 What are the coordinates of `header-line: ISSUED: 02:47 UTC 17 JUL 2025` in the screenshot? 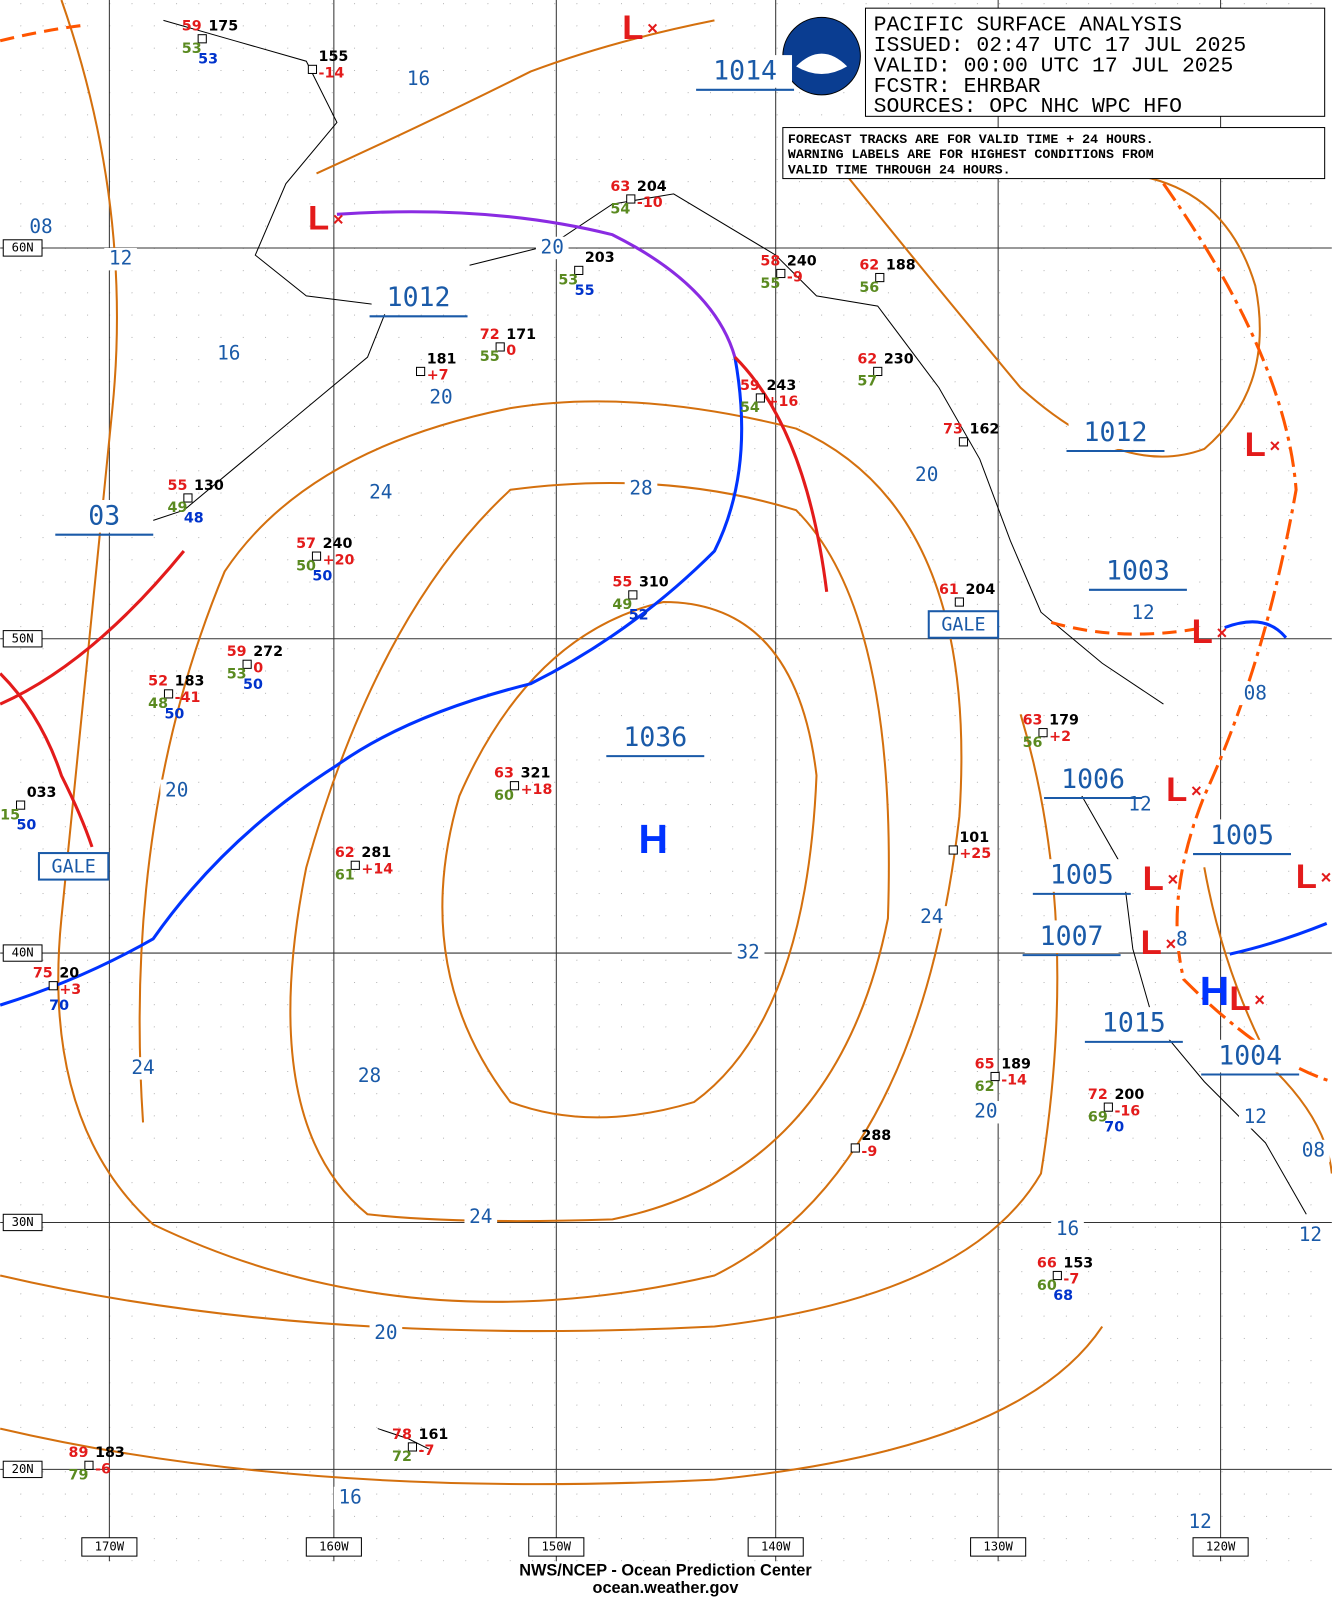 It's located at (1060, 46).